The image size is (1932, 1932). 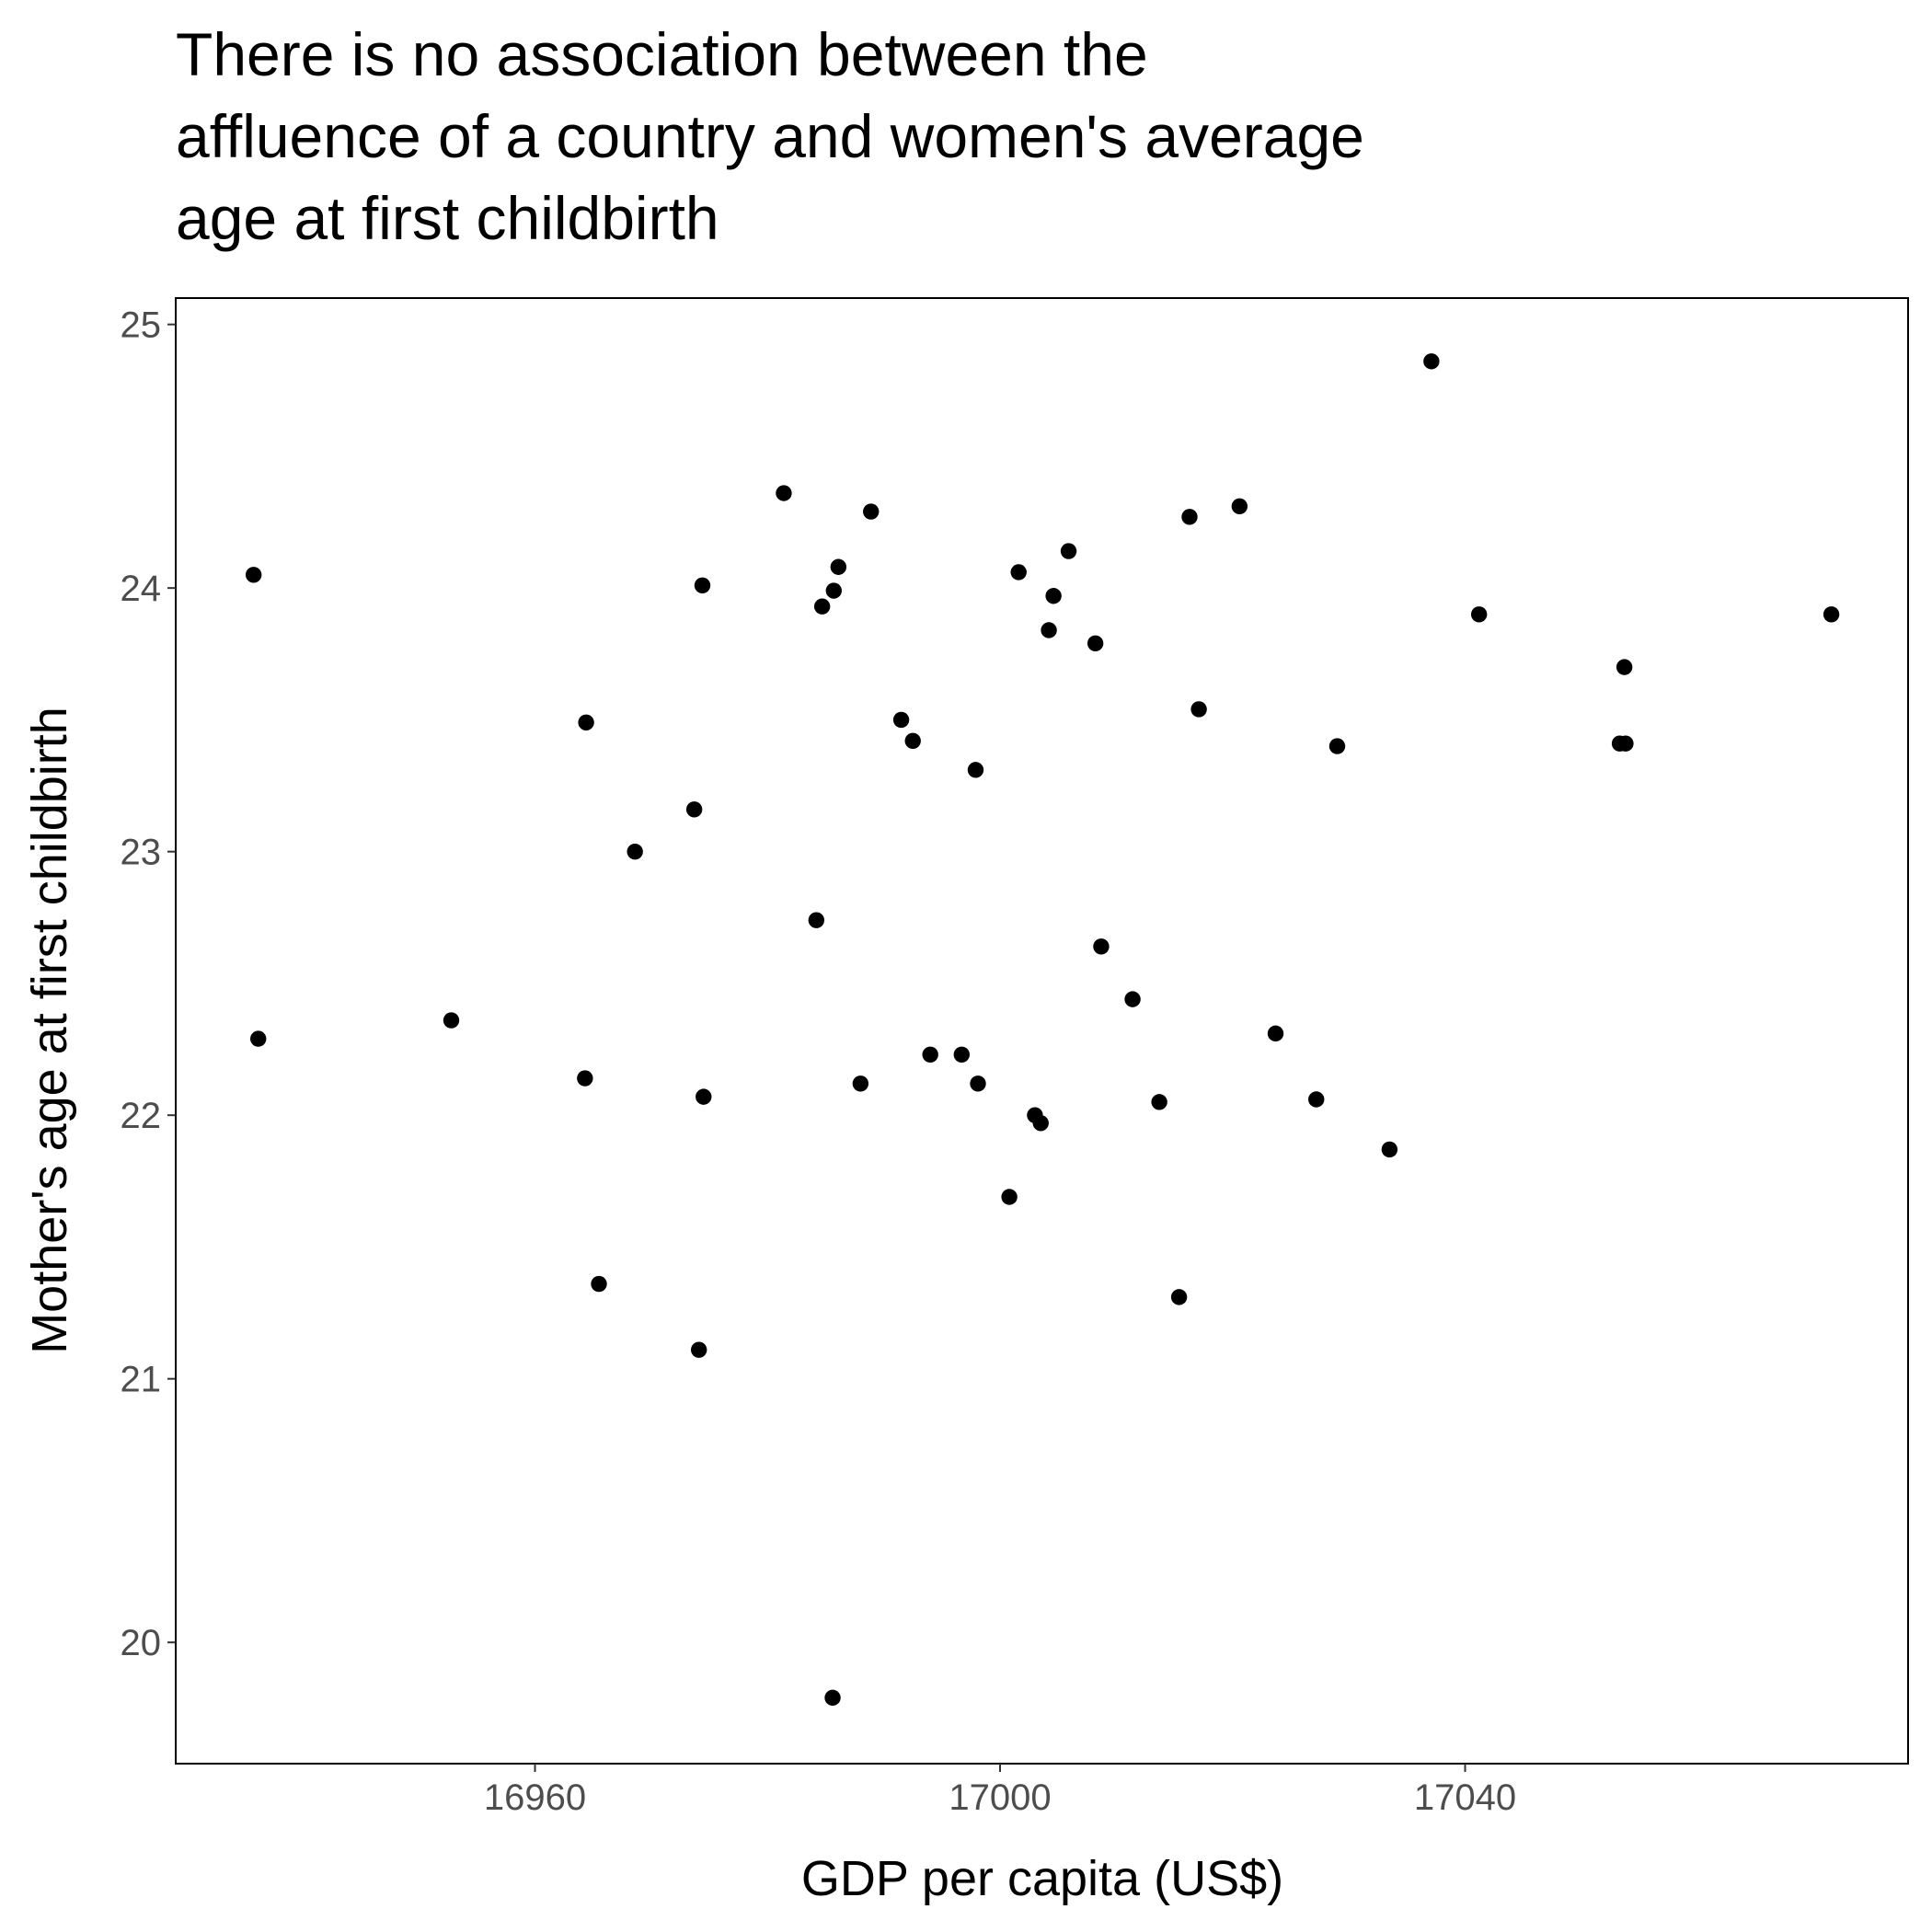 I want to click on y-tick-label: 21, so click(x=141, y=1380).